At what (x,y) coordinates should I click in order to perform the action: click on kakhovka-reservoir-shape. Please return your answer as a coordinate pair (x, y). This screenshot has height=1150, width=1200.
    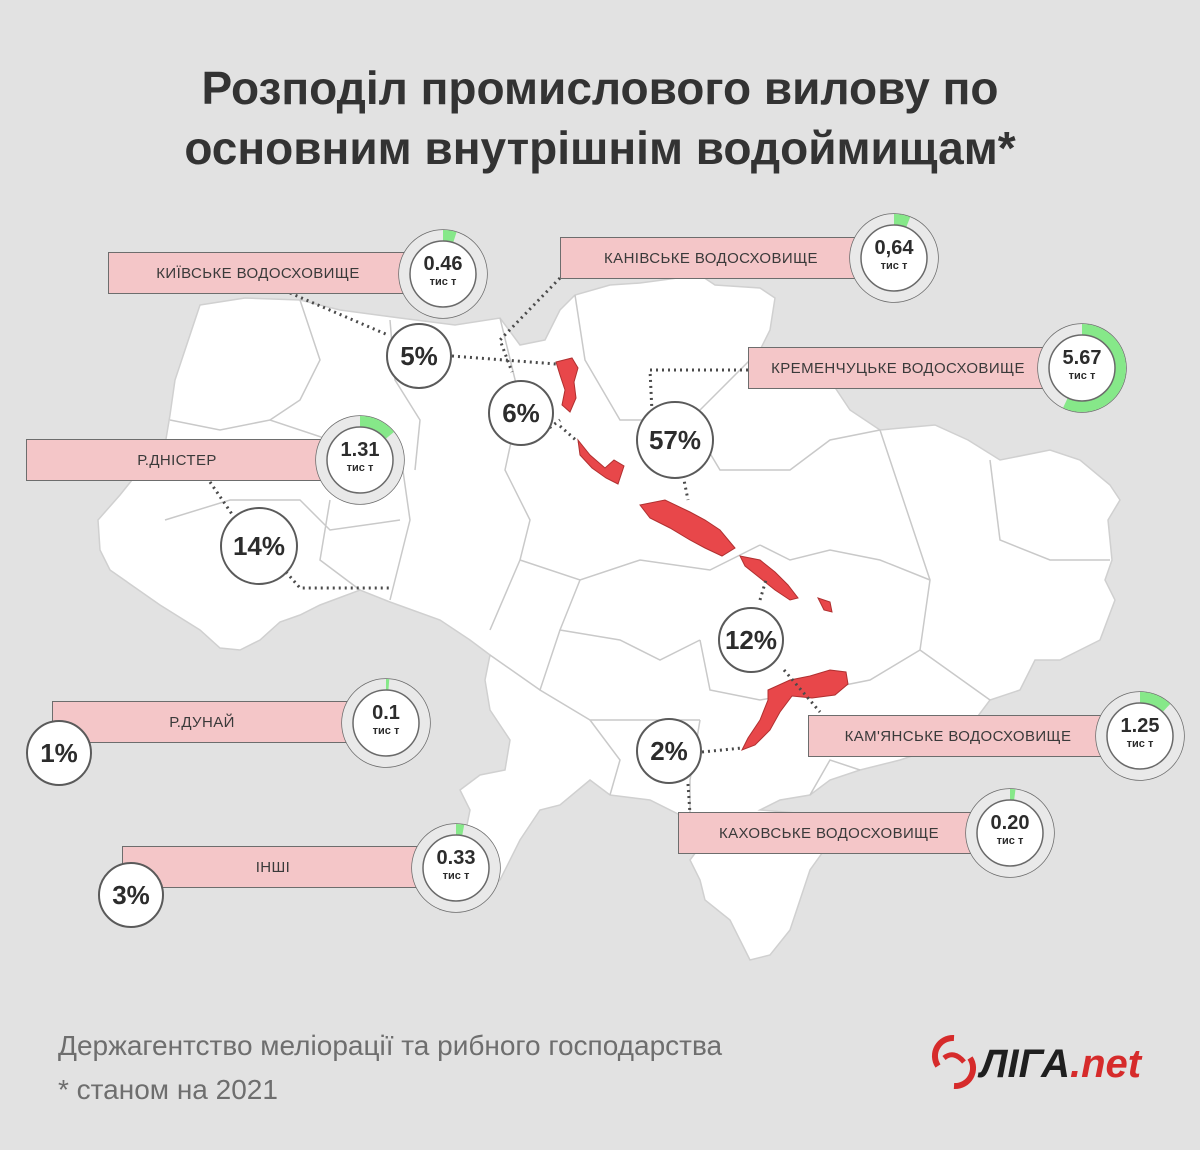
    Looking at the image, I should click on (794, 710).